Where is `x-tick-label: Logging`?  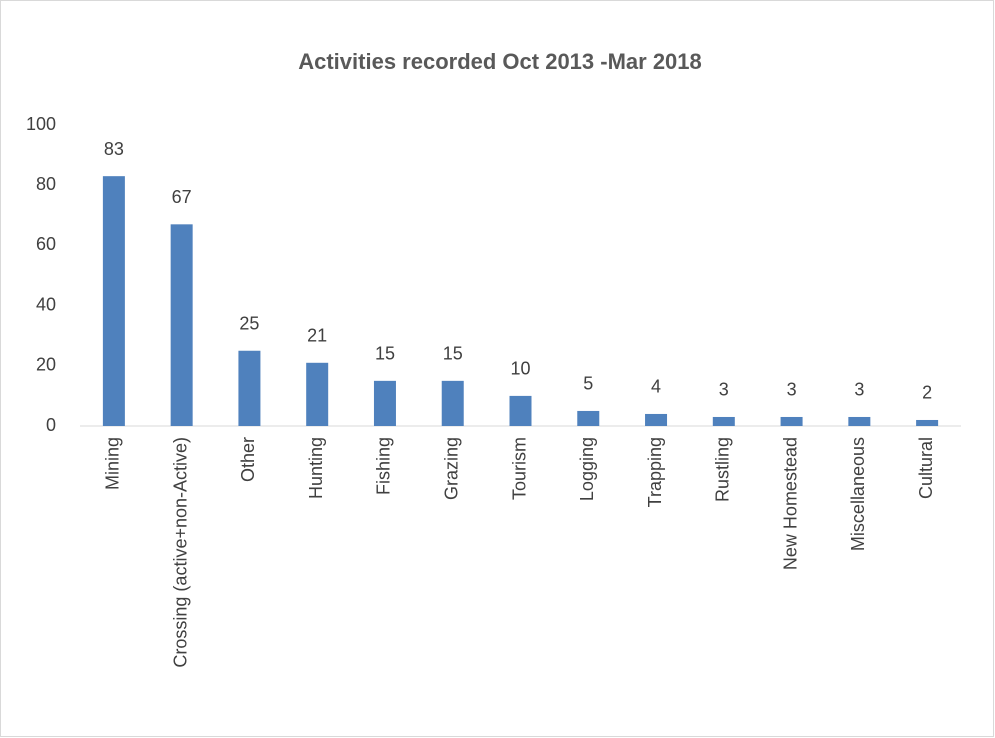
x-tick-label: Logging is located at coordinates (587, 469).